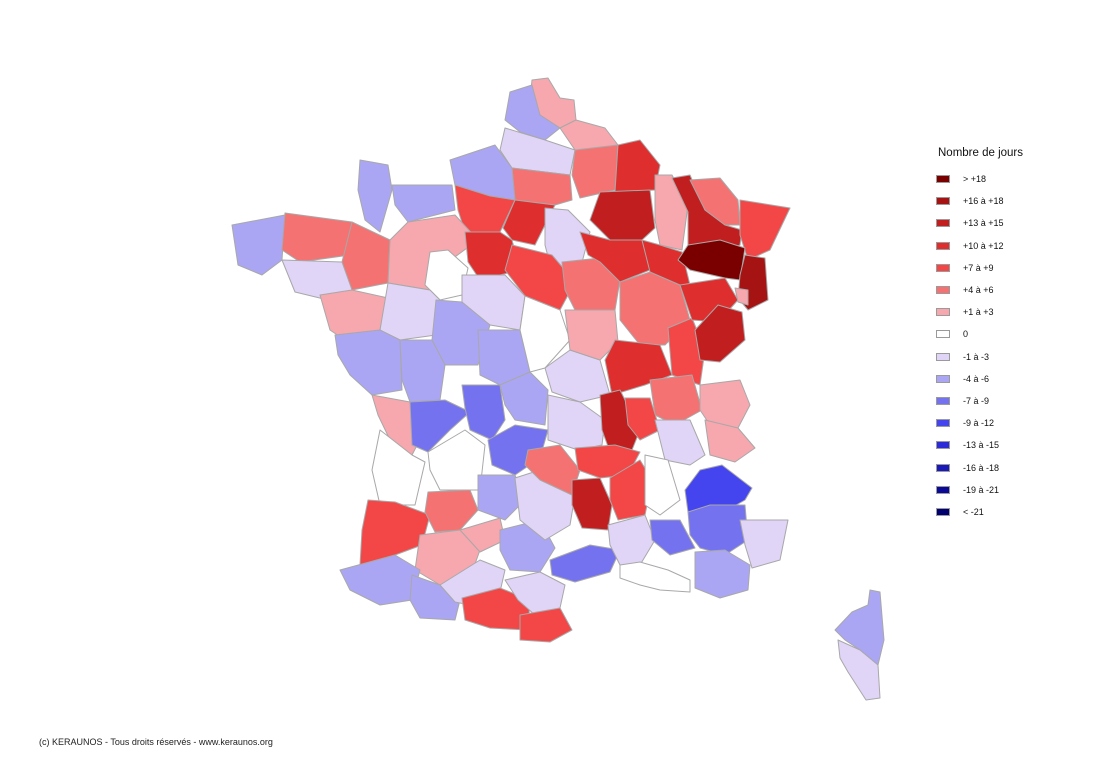 This screenshot has width=1099, height=777. I want to click on legend-label: < -21, so click(973, 511).